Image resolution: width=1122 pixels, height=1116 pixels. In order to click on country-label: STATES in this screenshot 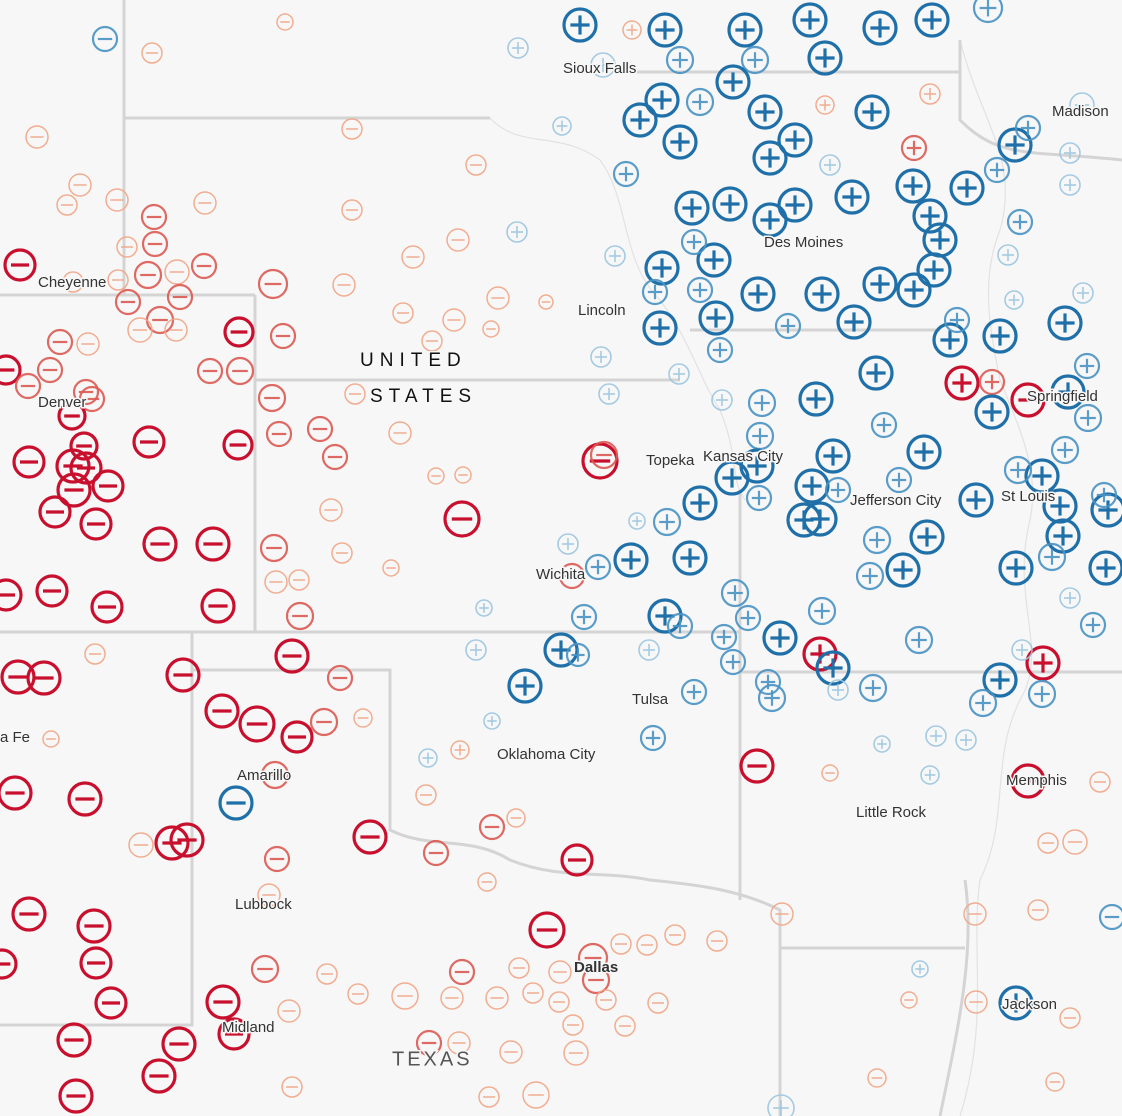, I will do `click(423, 396)`.